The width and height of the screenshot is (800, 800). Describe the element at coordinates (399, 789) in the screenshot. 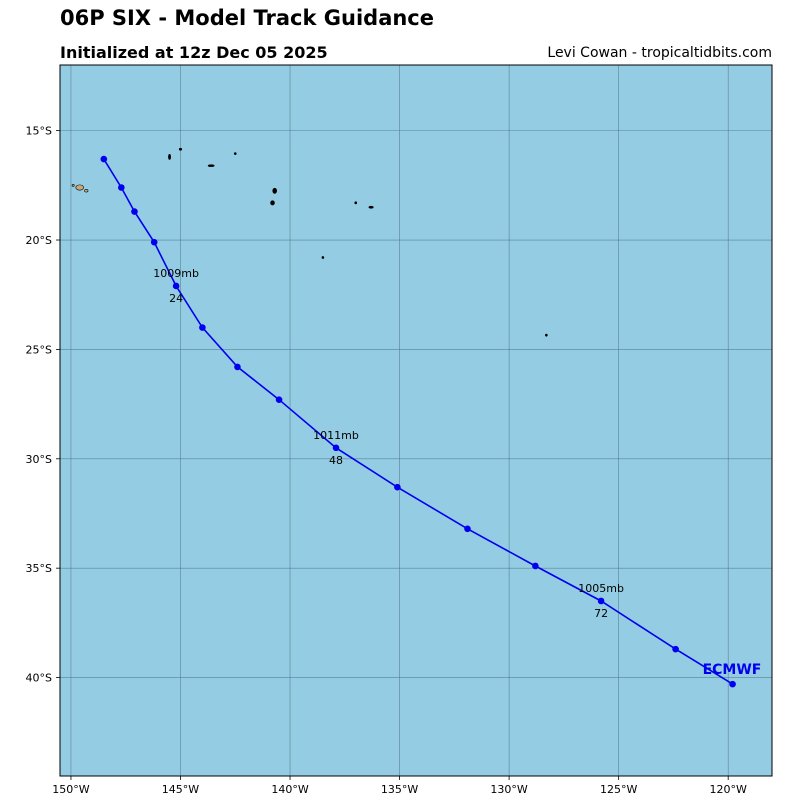

I see `lon-tick-label: 135°W` at that location.